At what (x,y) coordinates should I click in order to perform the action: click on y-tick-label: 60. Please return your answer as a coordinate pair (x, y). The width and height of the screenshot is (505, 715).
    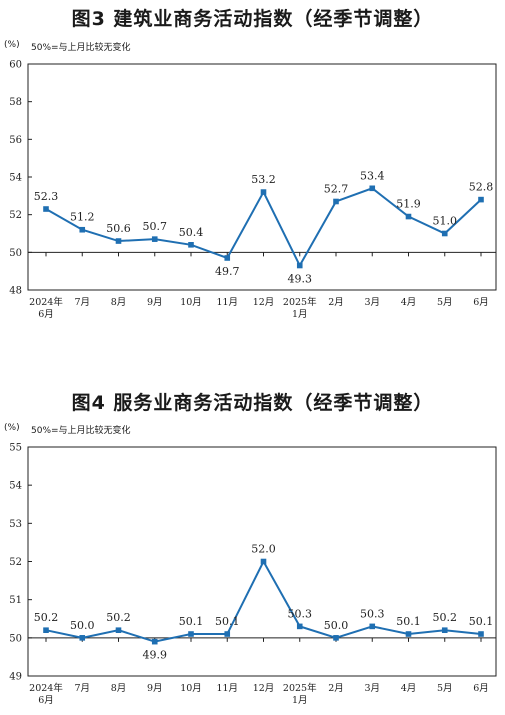
    Looking at the image, I should click on (15, 65).